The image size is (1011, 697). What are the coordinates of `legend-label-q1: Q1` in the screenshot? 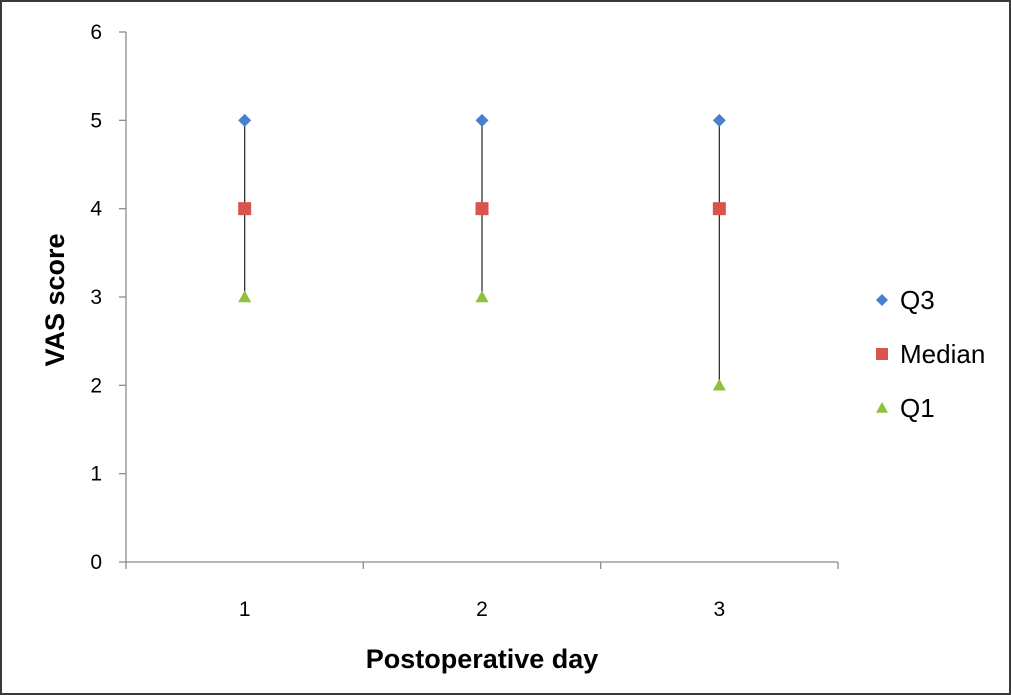 It's located at (917, 408).